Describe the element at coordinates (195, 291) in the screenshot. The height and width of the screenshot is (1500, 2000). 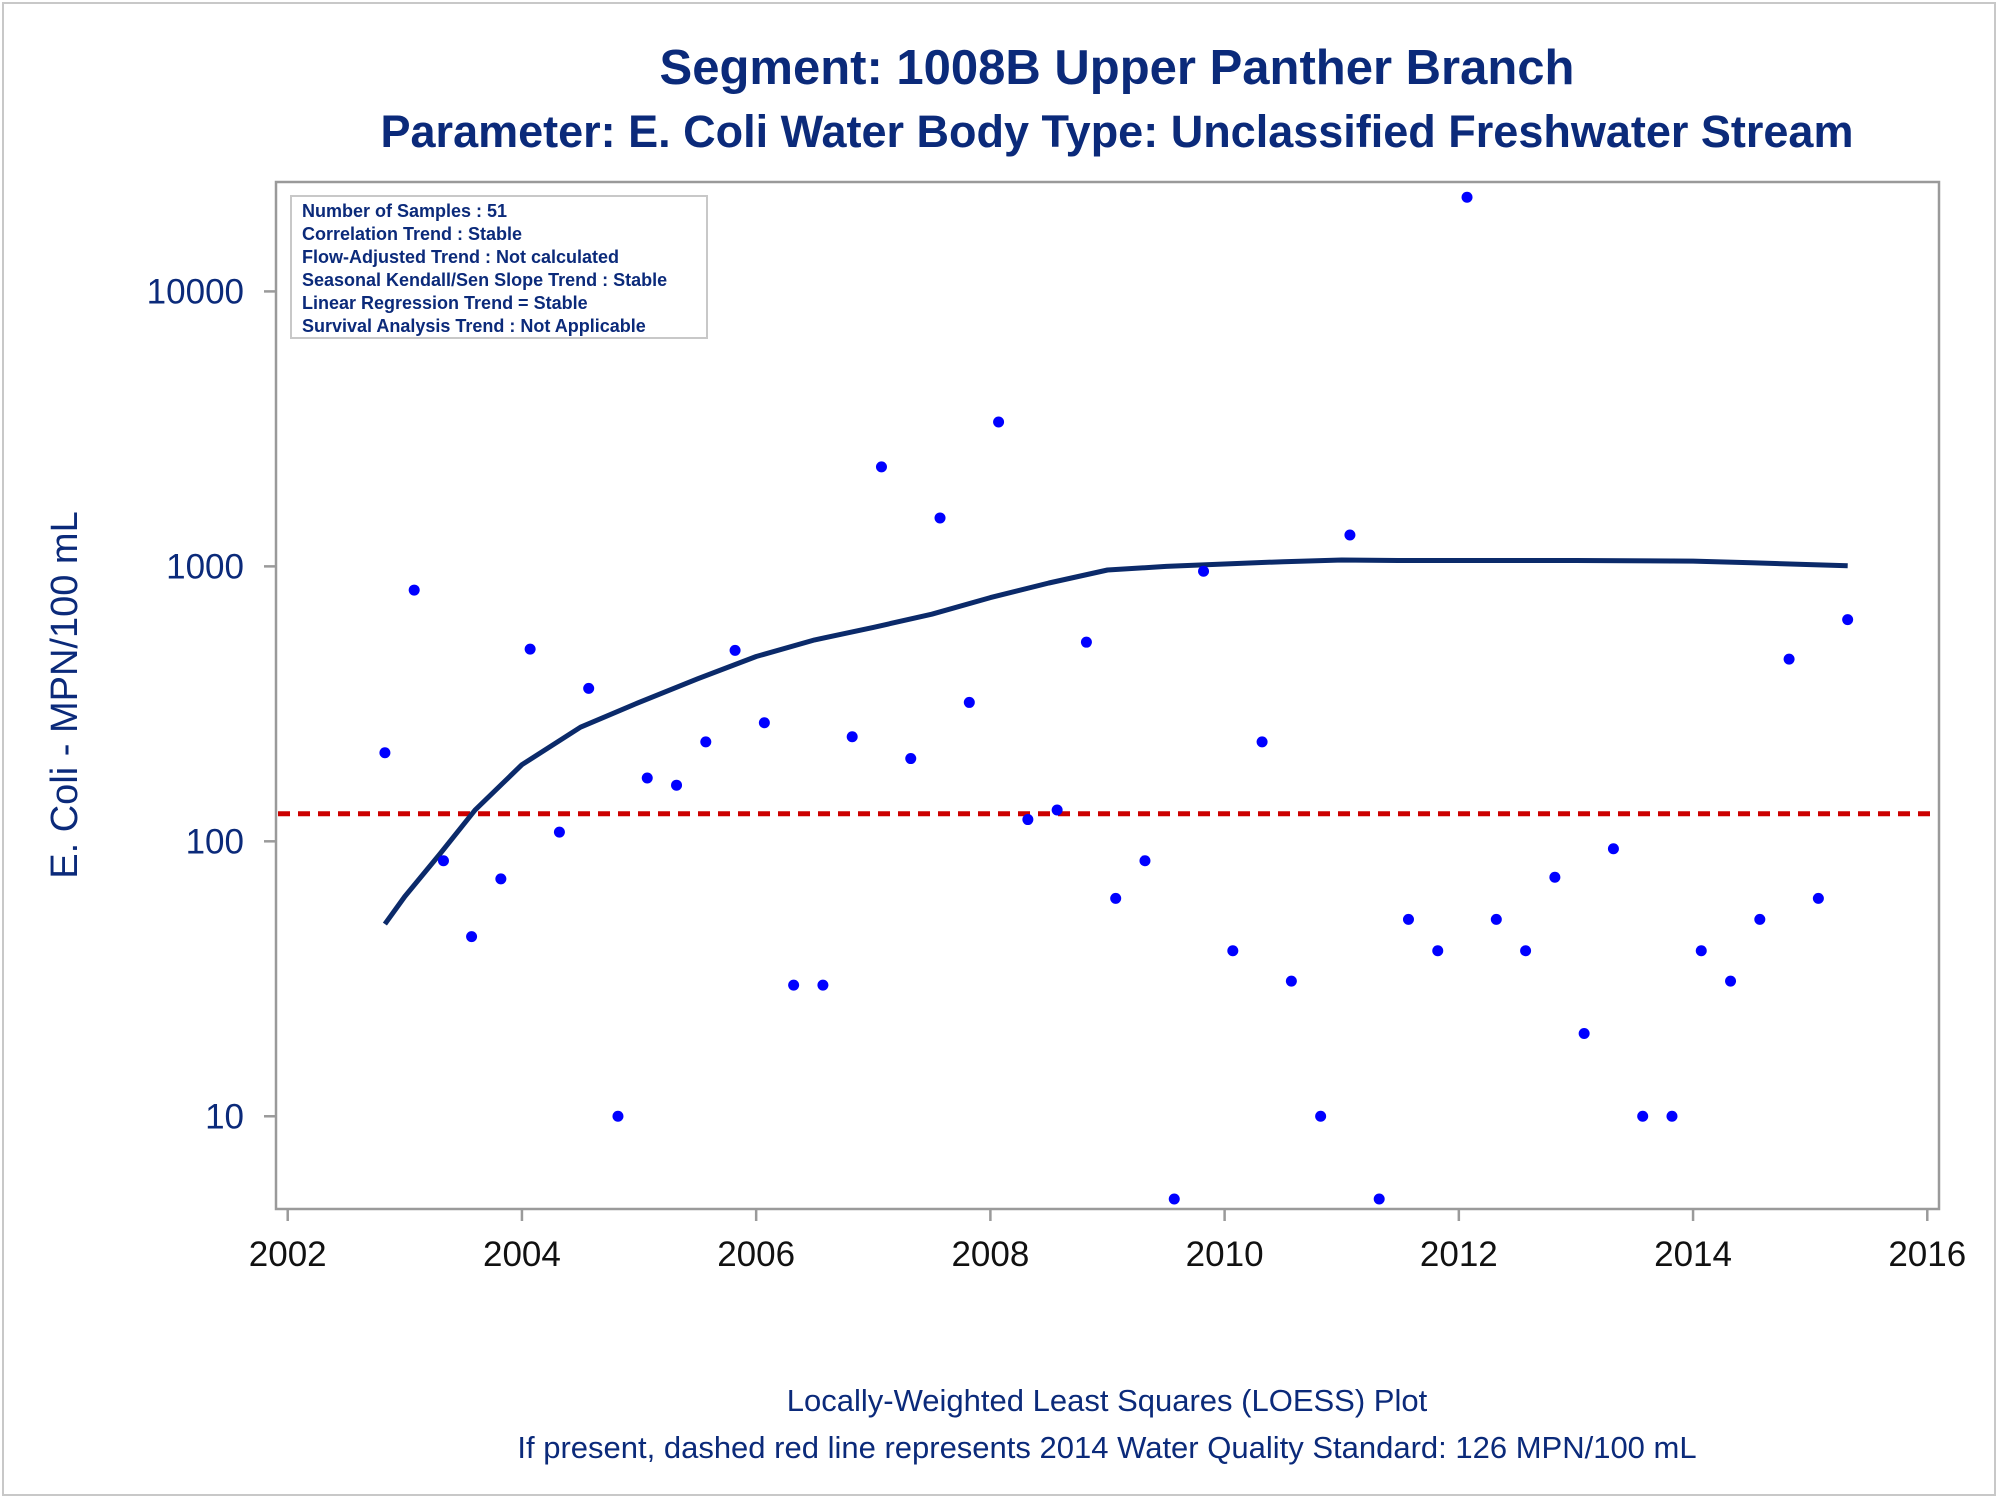
I see `y-tick-label: 10000` at that location.